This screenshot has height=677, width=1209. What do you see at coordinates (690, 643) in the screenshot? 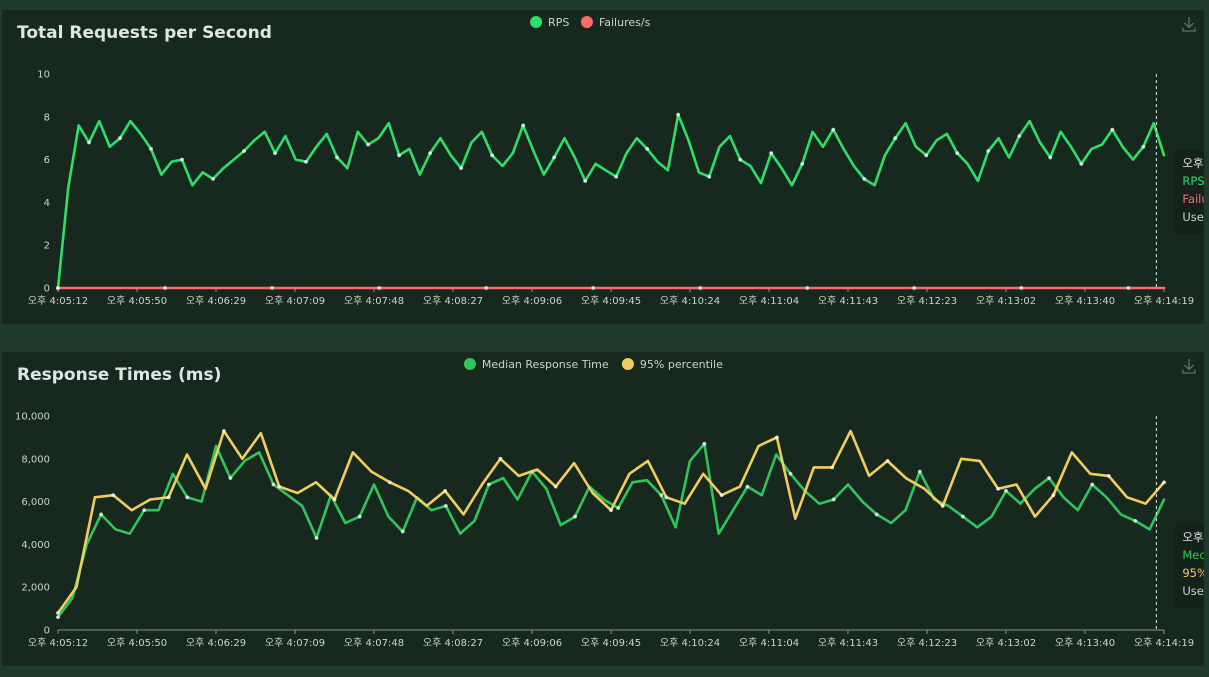
I see `x-tick-label: 오후 4:10:24` at bounding box center [690, 643].